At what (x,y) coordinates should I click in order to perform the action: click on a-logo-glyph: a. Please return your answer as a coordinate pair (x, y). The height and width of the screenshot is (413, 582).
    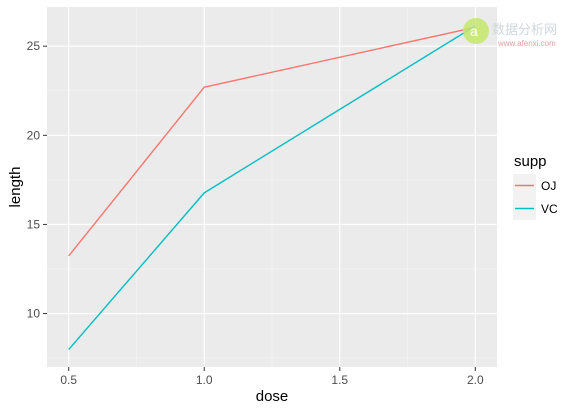
    Looking at the image, I should click on (474, 31).